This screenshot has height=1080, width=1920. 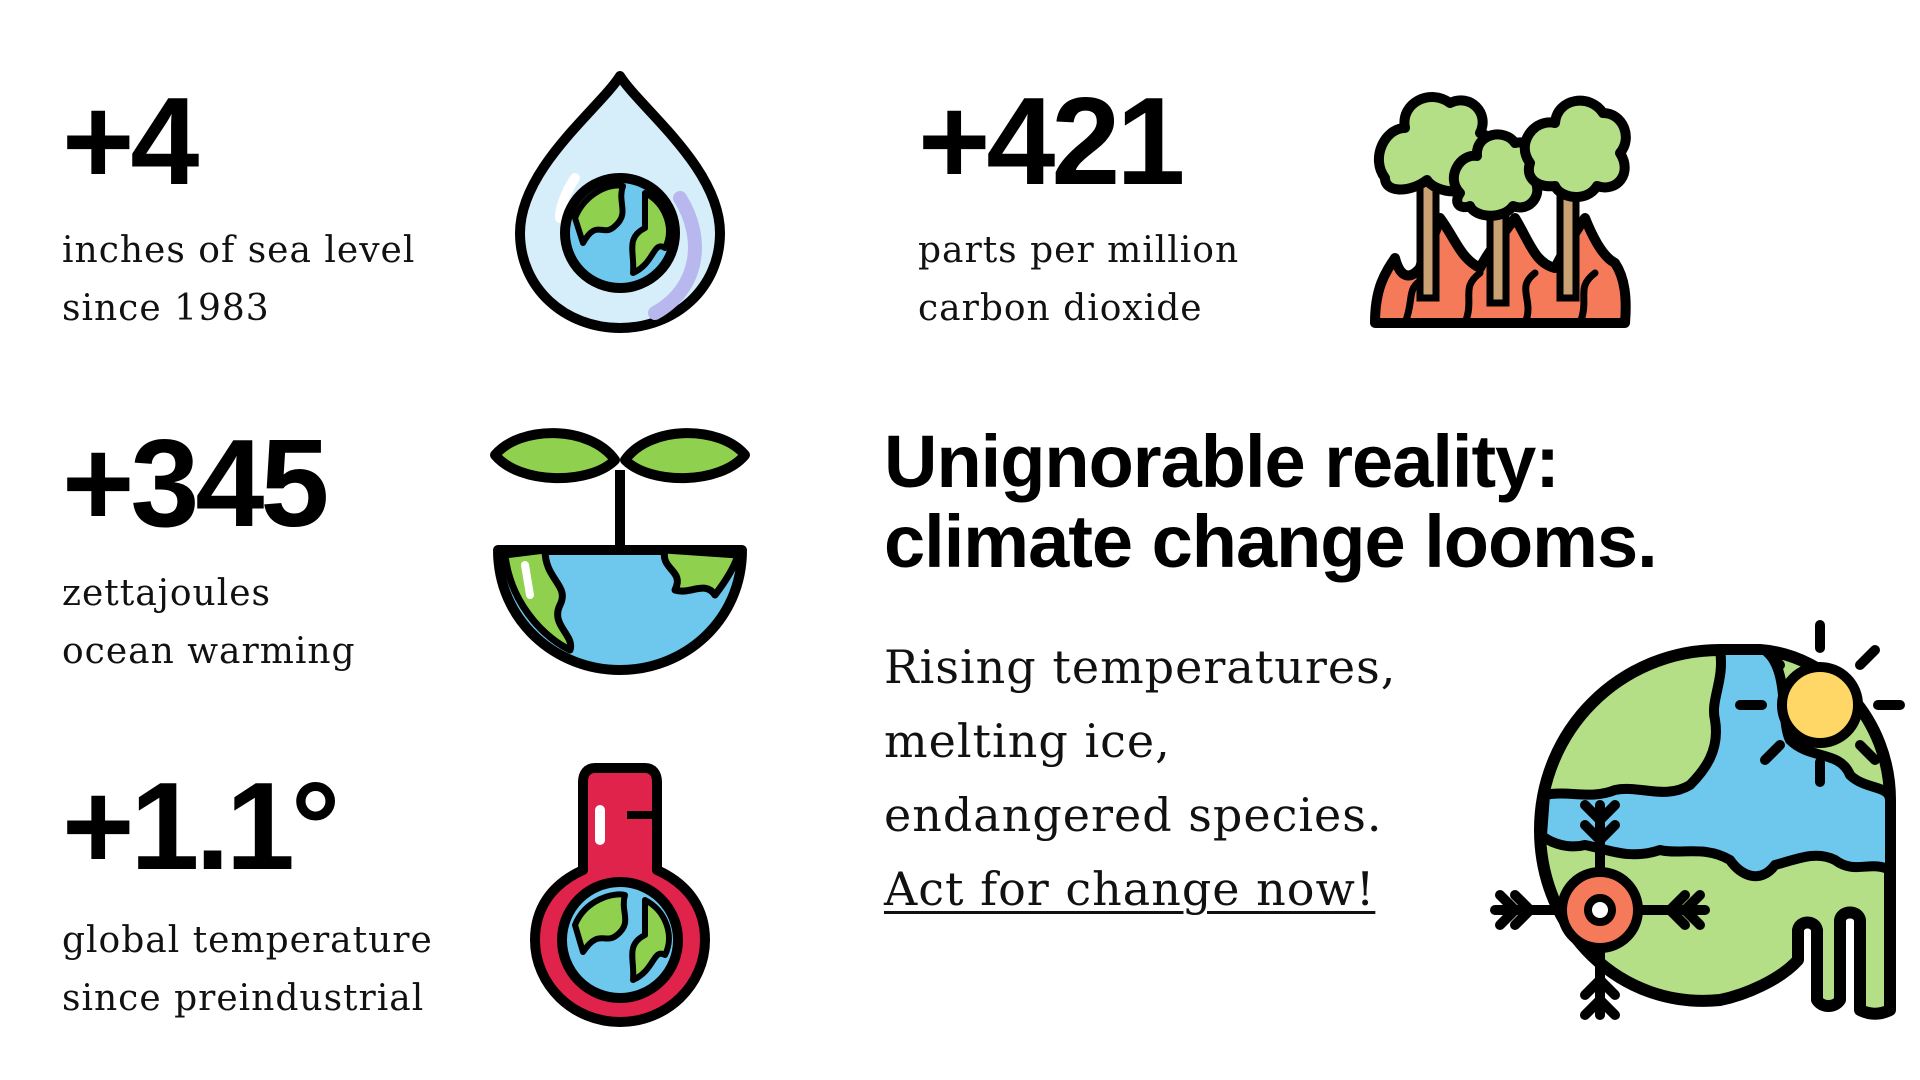 I want to click on climate-earth-icon, so click(x=1697, y=820).